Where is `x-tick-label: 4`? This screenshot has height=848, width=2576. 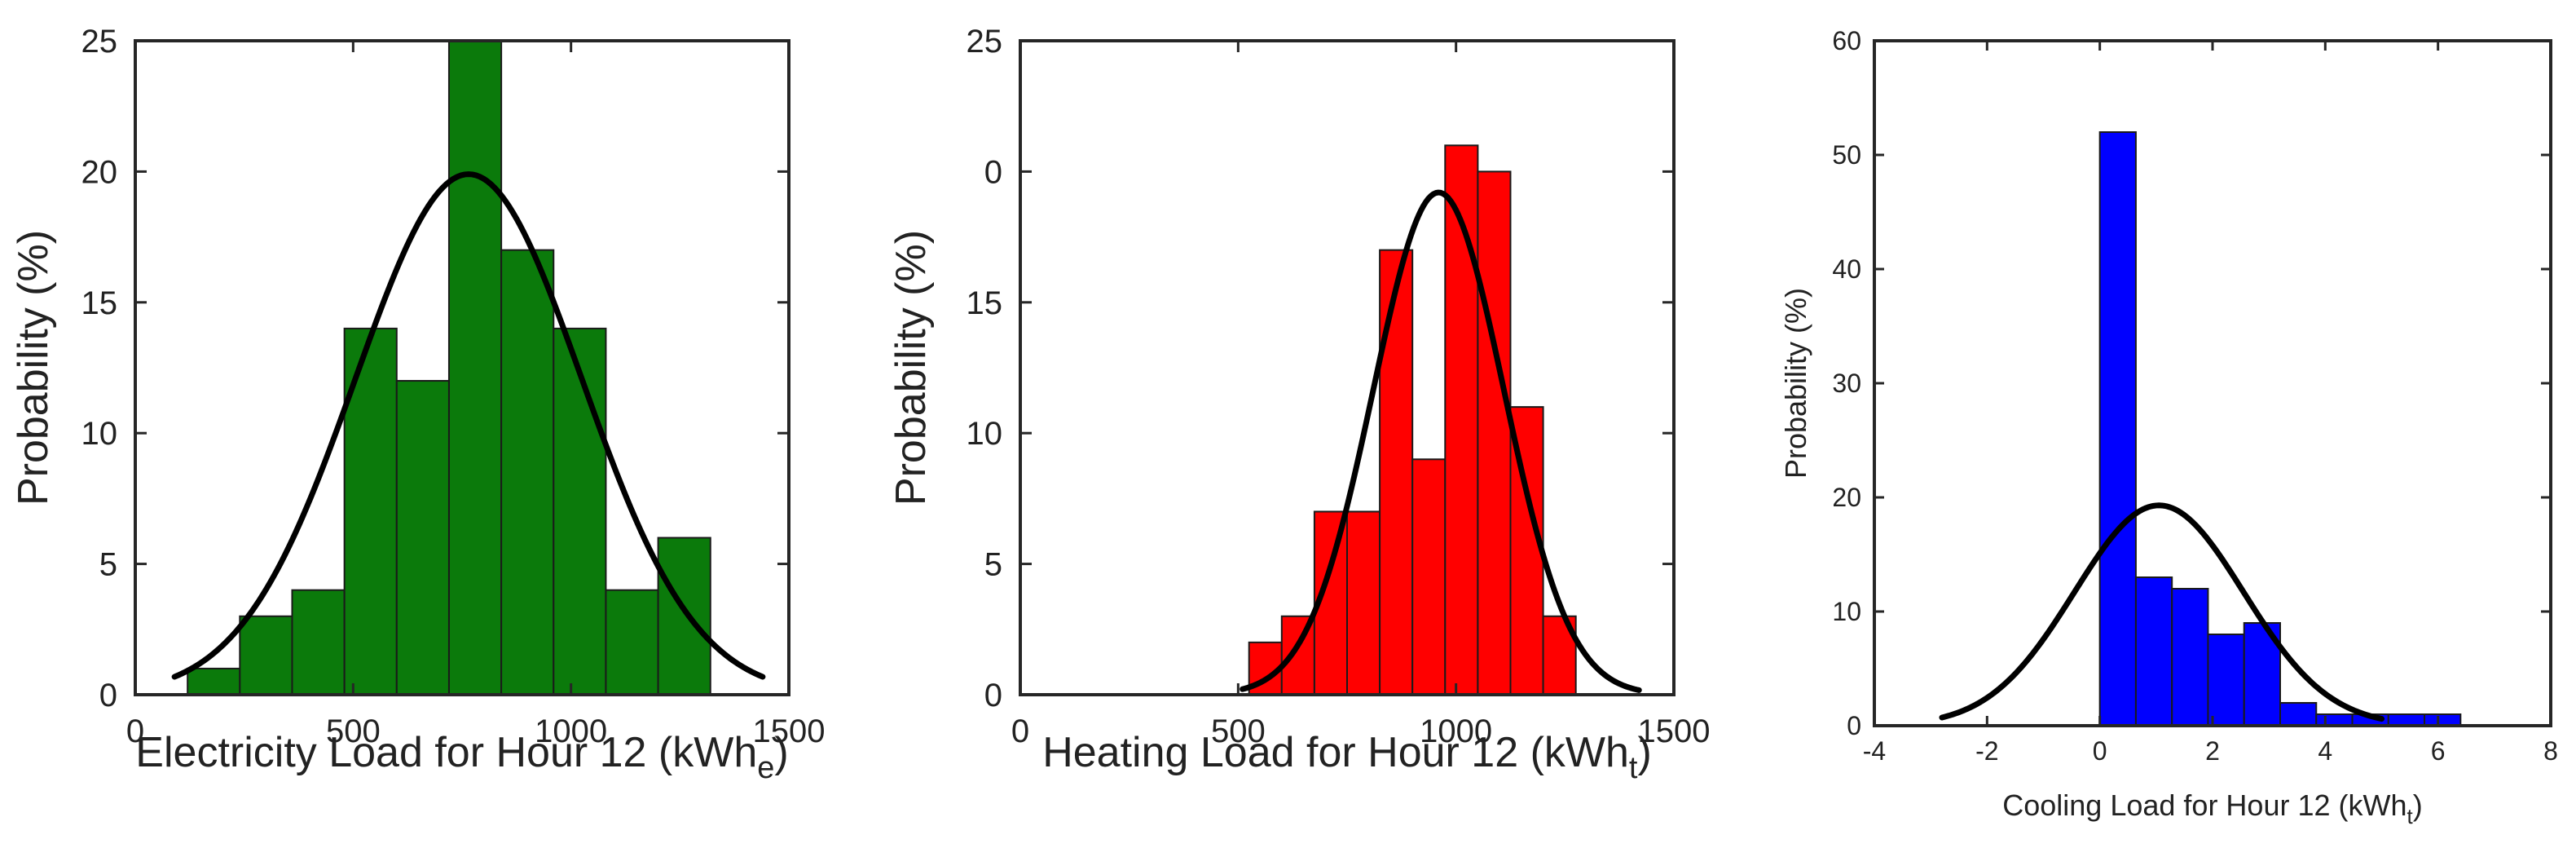
x-tick-label: 4 is located at coordinates (2325, 751).